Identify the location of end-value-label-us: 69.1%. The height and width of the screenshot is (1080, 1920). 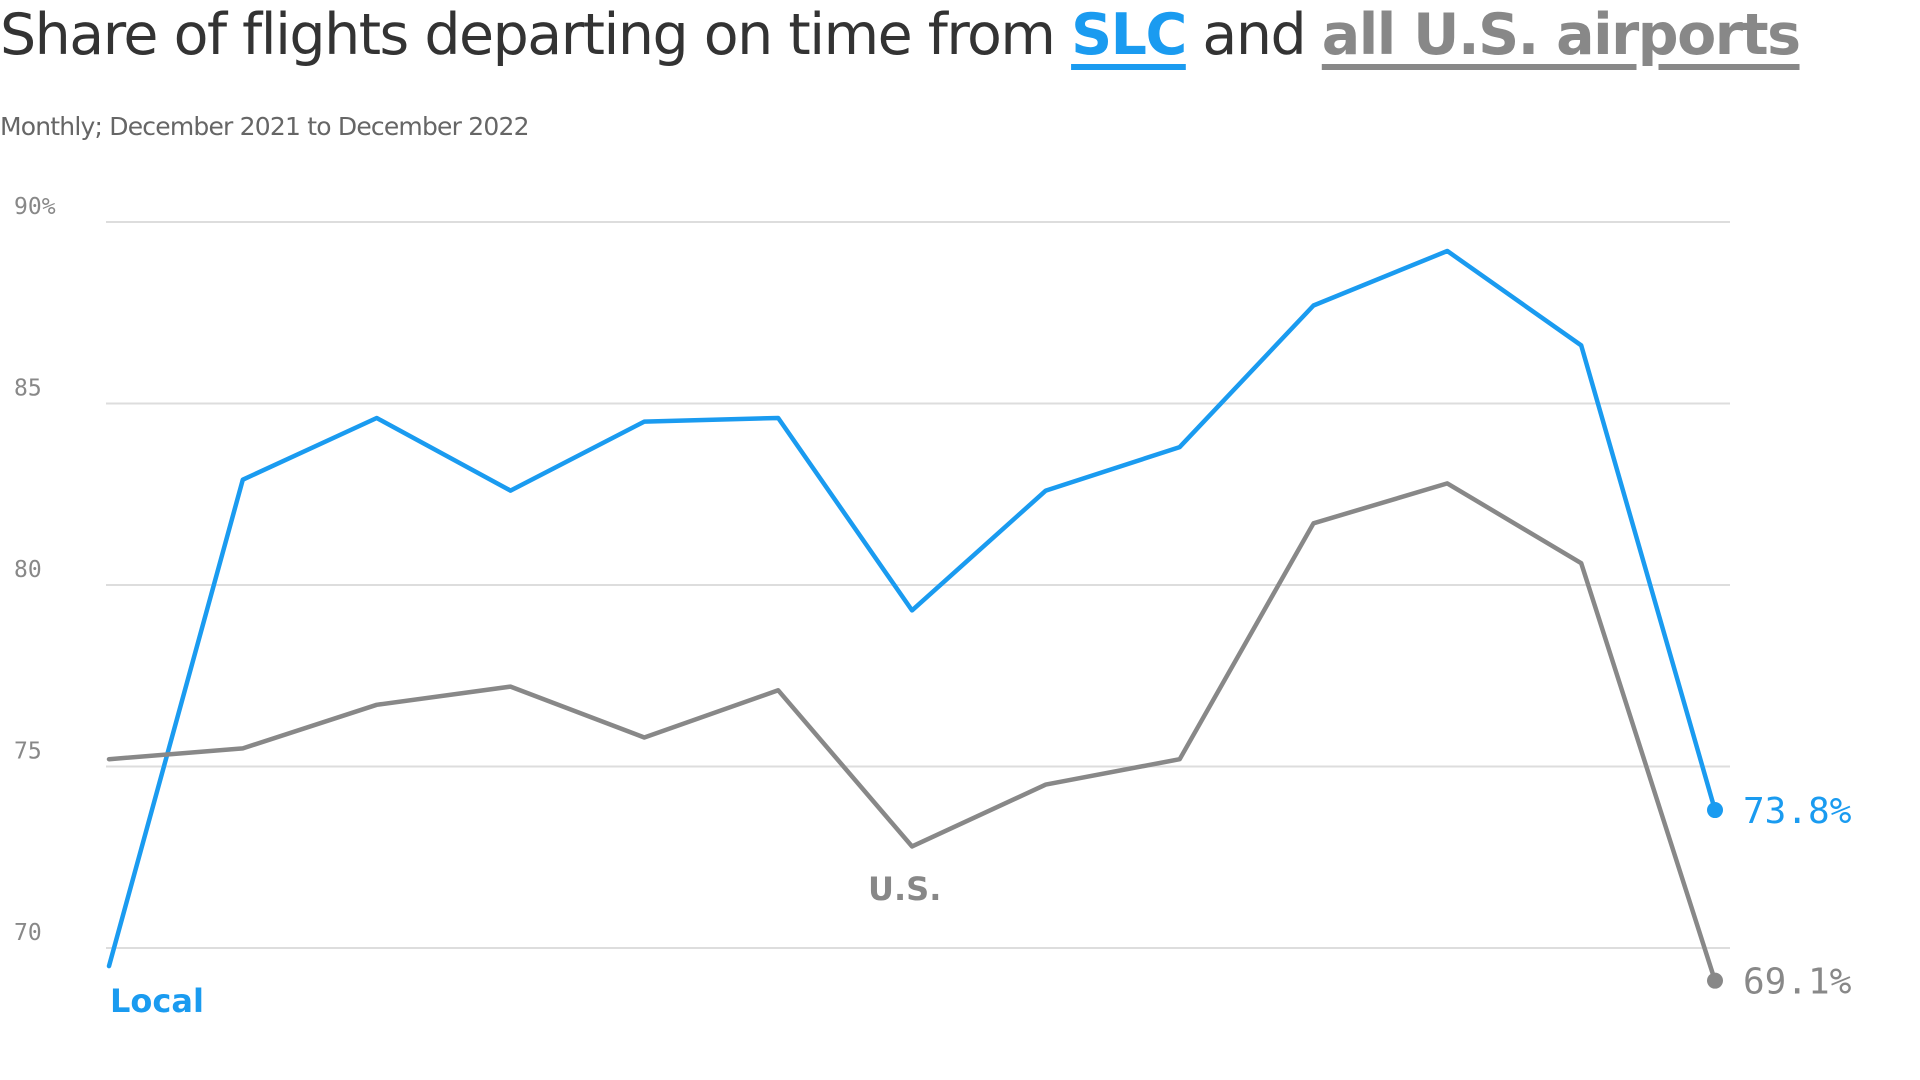
(1797, 982).